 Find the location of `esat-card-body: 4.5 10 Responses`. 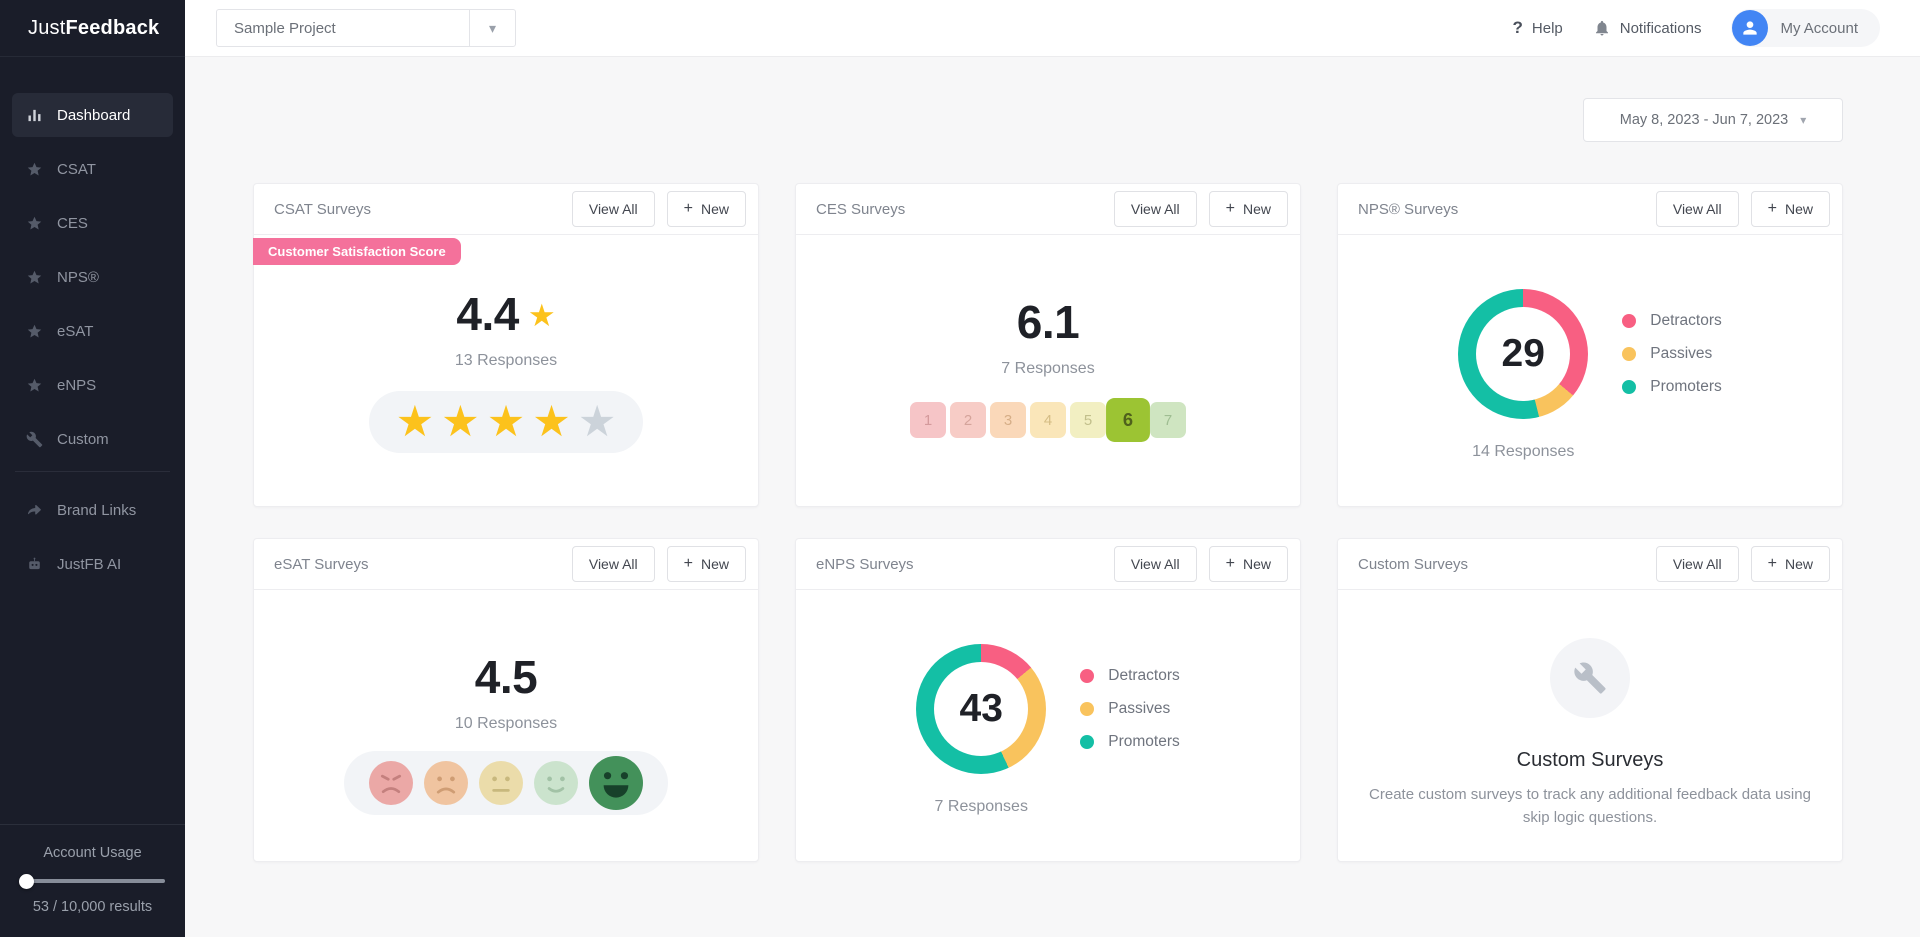

esat-card-body: 4.5 10 Responses is located at coordinates (506, 725).